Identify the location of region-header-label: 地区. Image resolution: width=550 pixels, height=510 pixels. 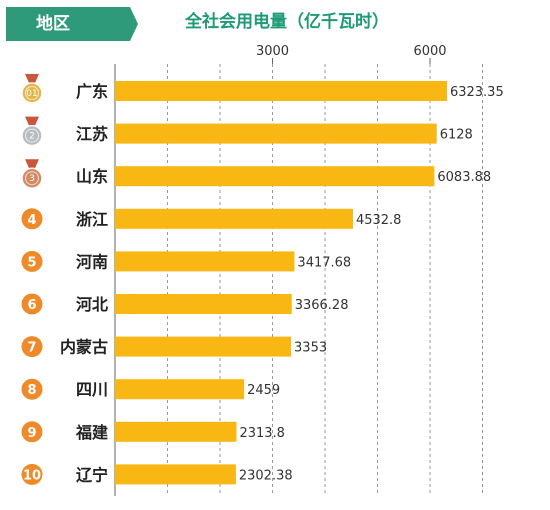
(53, 24).